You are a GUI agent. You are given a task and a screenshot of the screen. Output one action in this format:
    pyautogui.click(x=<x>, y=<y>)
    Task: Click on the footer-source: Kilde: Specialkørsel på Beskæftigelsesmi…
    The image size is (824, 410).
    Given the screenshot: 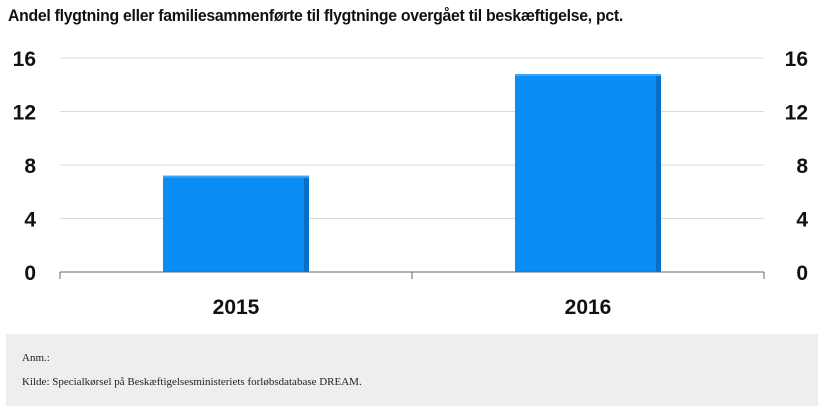 What is the action you would take?
    pyautogui.click(x=192, y=382)
    